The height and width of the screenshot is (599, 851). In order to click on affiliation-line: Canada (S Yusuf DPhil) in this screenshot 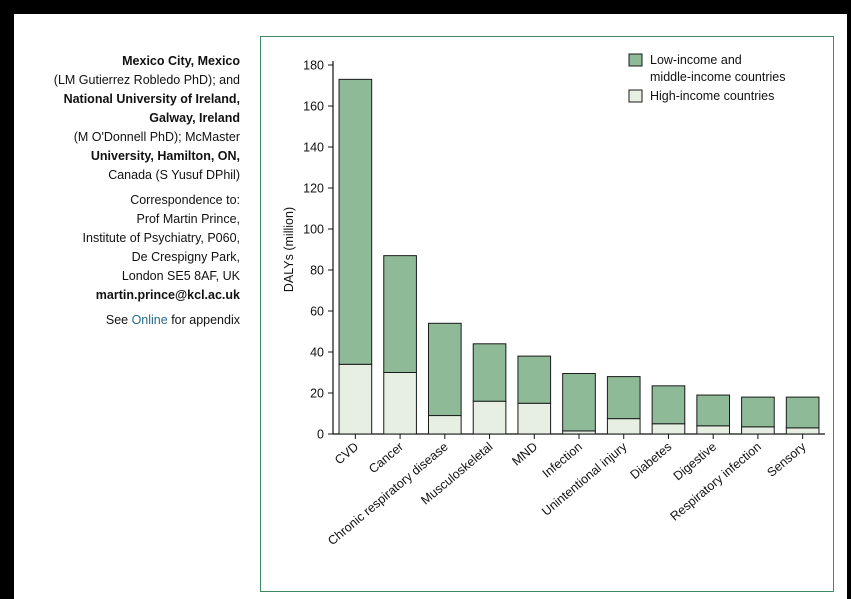, I will do `click(174, 175)`.